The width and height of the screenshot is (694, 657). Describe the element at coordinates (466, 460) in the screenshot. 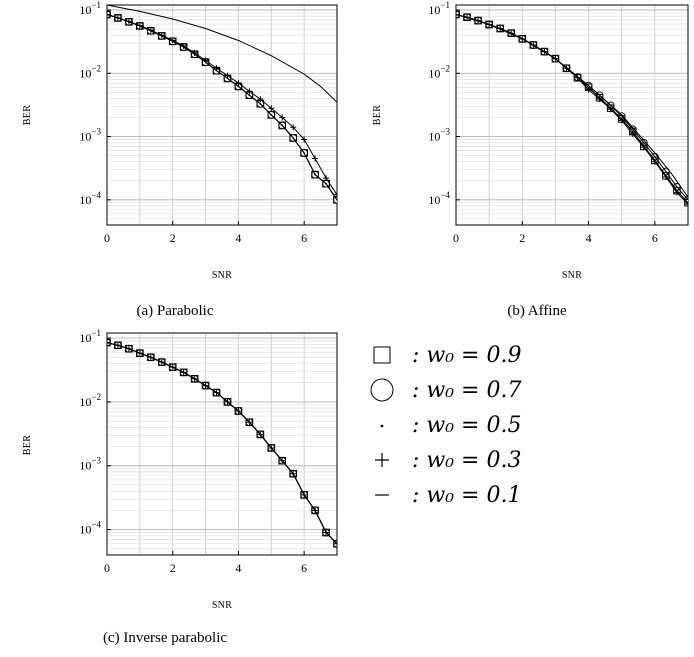

I see `legend-label: : w₀ = 0.3` at that location.